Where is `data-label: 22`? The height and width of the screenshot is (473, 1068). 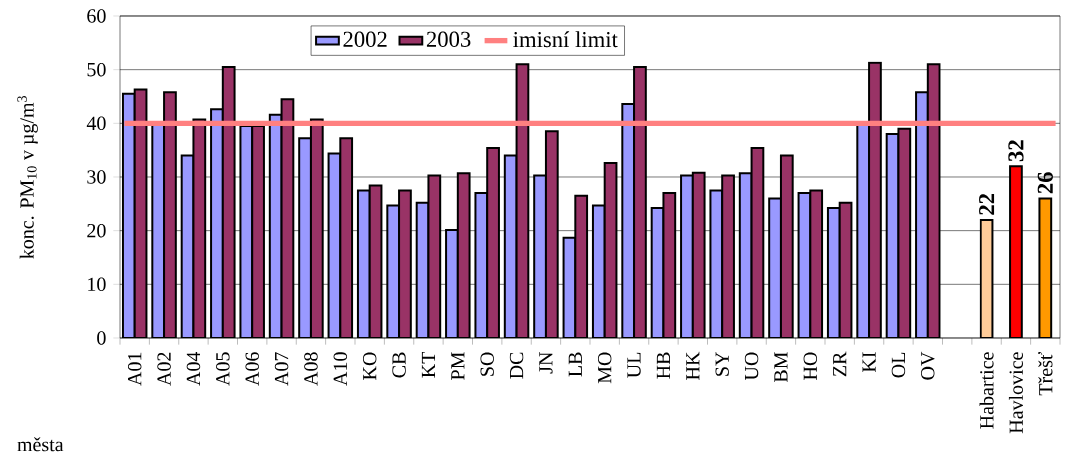 data-label: 22 is located at coordinates (987, 204).